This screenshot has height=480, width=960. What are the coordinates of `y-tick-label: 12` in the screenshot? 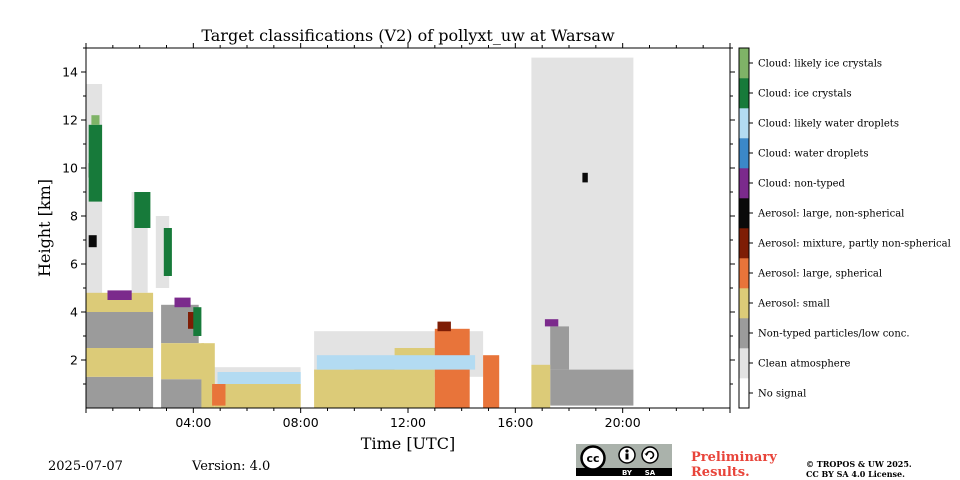 It's located at (70, 120).